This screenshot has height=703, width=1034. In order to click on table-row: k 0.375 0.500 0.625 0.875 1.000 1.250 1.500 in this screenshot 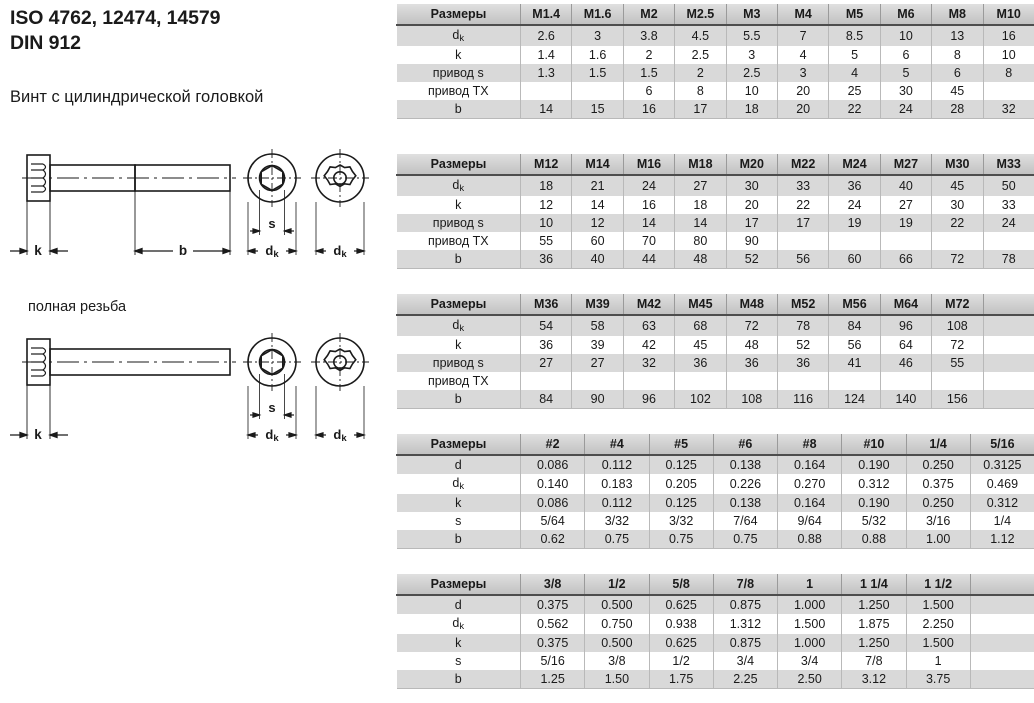, I will do `click(715, 643)`.